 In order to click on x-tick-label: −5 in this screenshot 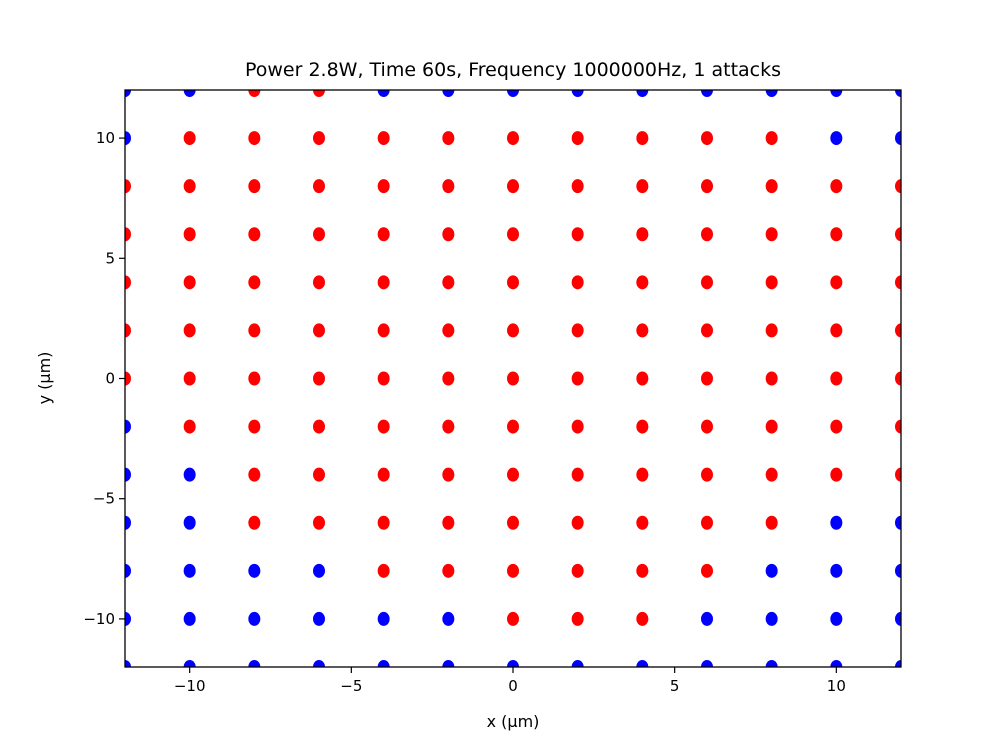, I will do `click(351, 686)`.